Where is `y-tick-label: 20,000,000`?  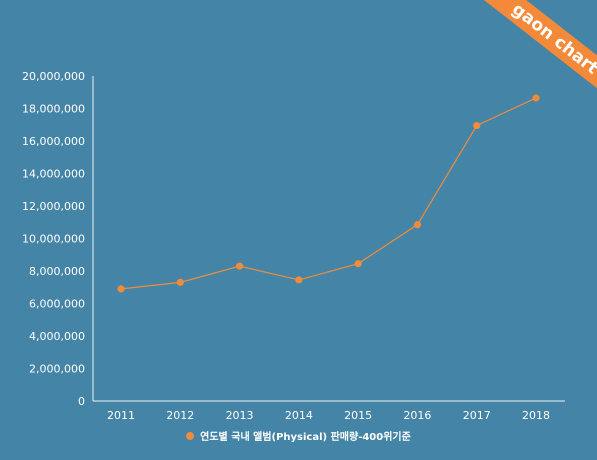
y-tick-label: 20,000,000 is located at coordinates (53, 76).